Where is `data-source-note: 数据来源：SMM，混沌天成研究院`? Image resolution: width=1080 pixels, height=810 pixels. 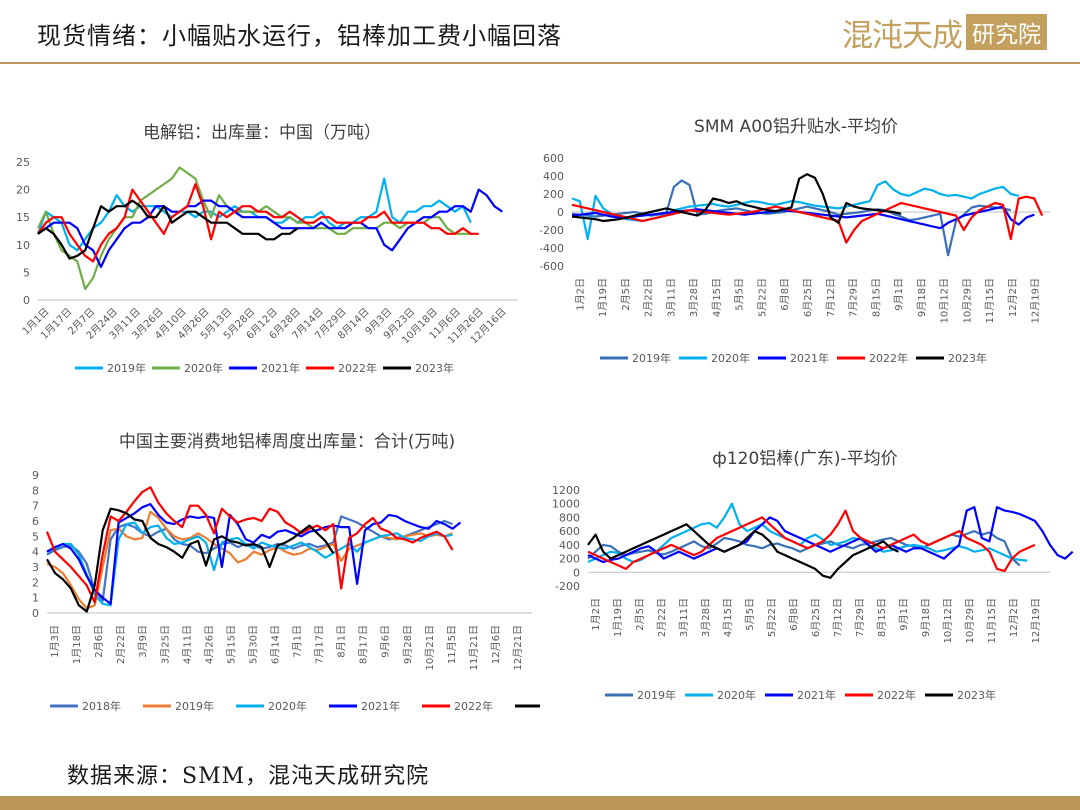
data-source-note: 数据来源：SMM，混沌天成研究院 is located at coordinates (248, 776).